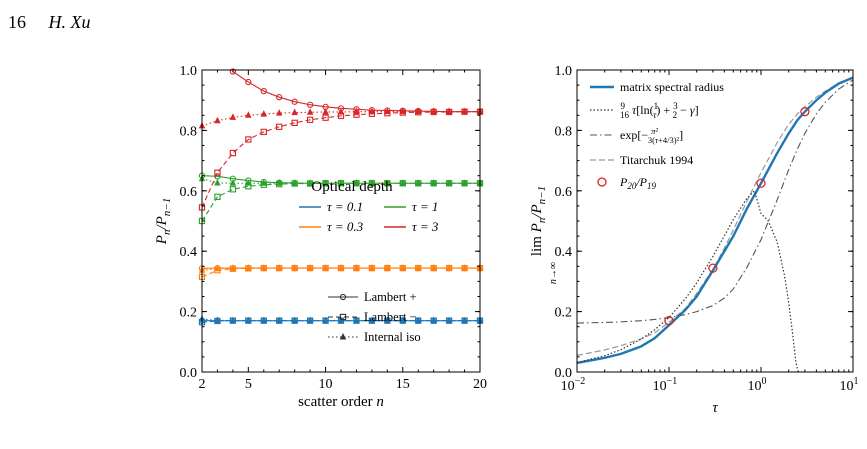  What do you see at coordinates (688, 280) in the screenshot?
I see `right-series-line-dotted` at bounding box center [688, 280].